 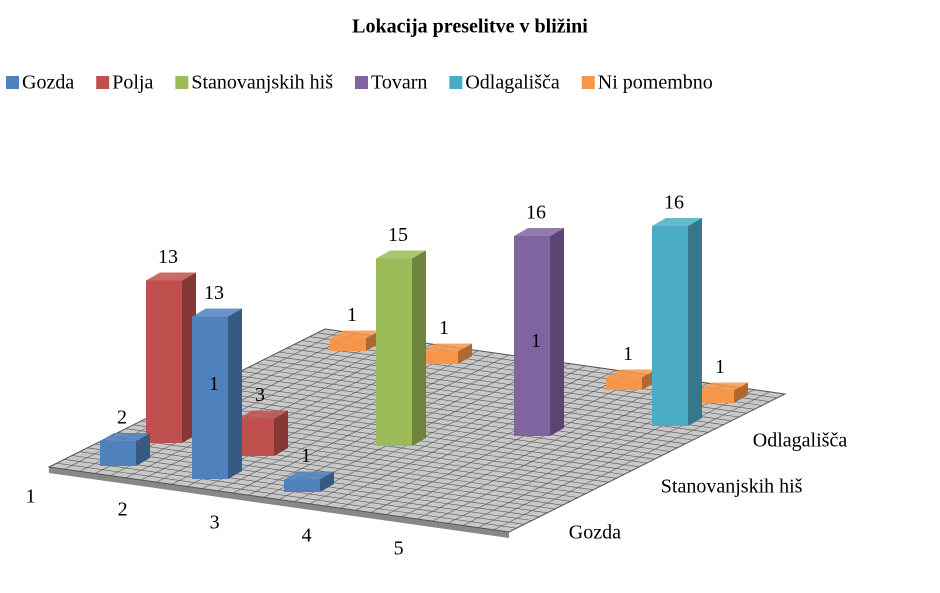 I want to click on x-tick-label: 4, so click(x=307, y=536).